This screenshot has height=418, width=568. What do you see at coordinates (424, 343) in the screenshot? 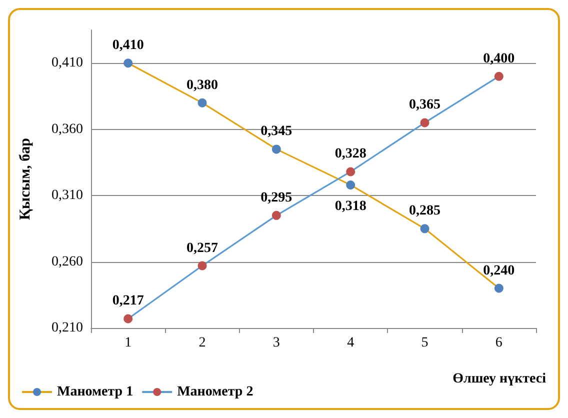
I see `x-tick-label: 5` at bounding box center [424, 343].